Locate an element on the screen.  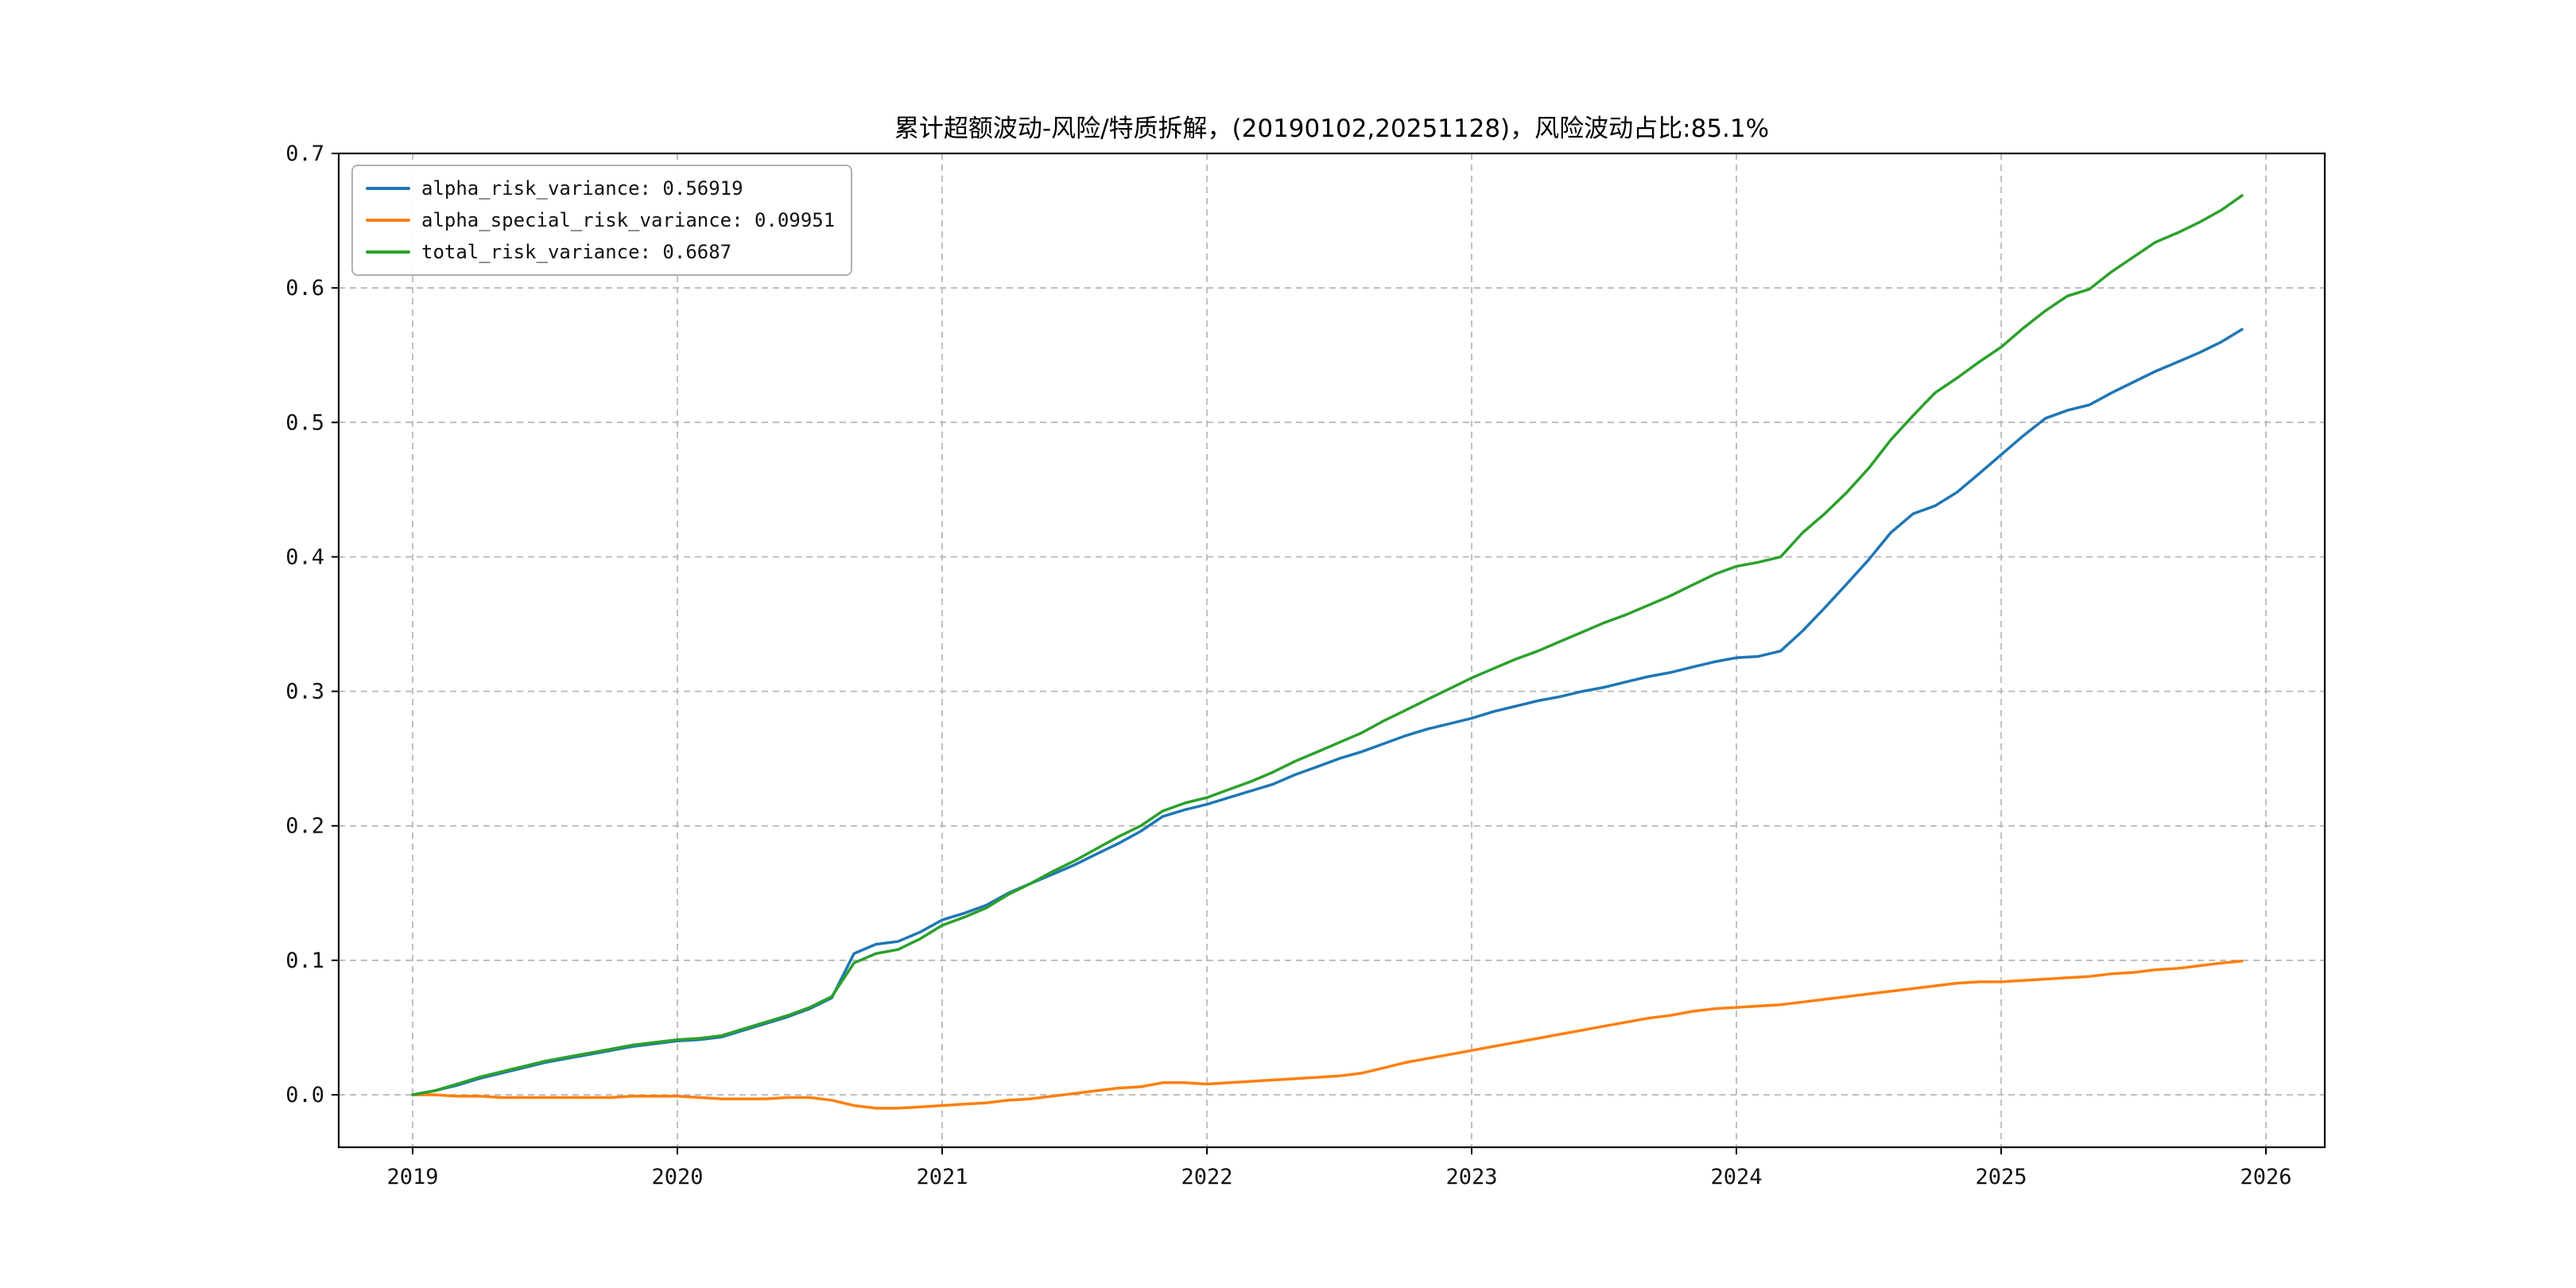
y-tick-label: 0.5 is located at coordinates (304, 422).